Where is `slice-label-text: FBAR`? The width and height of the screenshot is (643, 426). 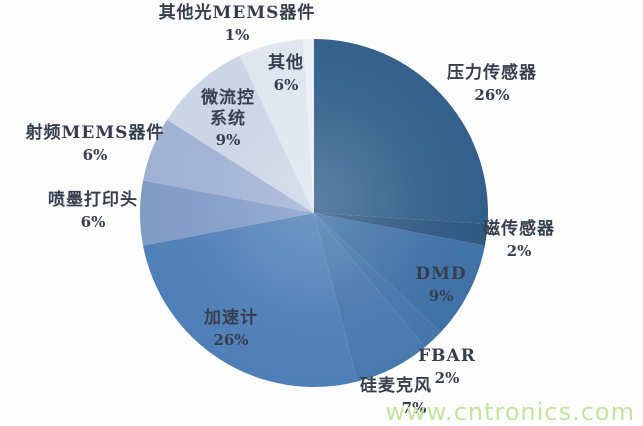
slice-label-text: FBAR is located at coordinates (447, 356).